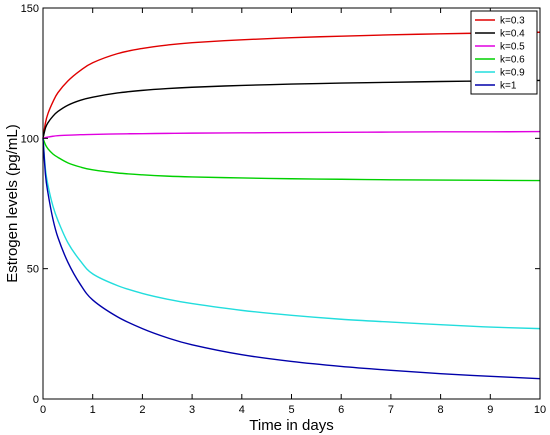  I want to click on y-axis-label: Estrogen levels (pg/mL), so click(12, 203).